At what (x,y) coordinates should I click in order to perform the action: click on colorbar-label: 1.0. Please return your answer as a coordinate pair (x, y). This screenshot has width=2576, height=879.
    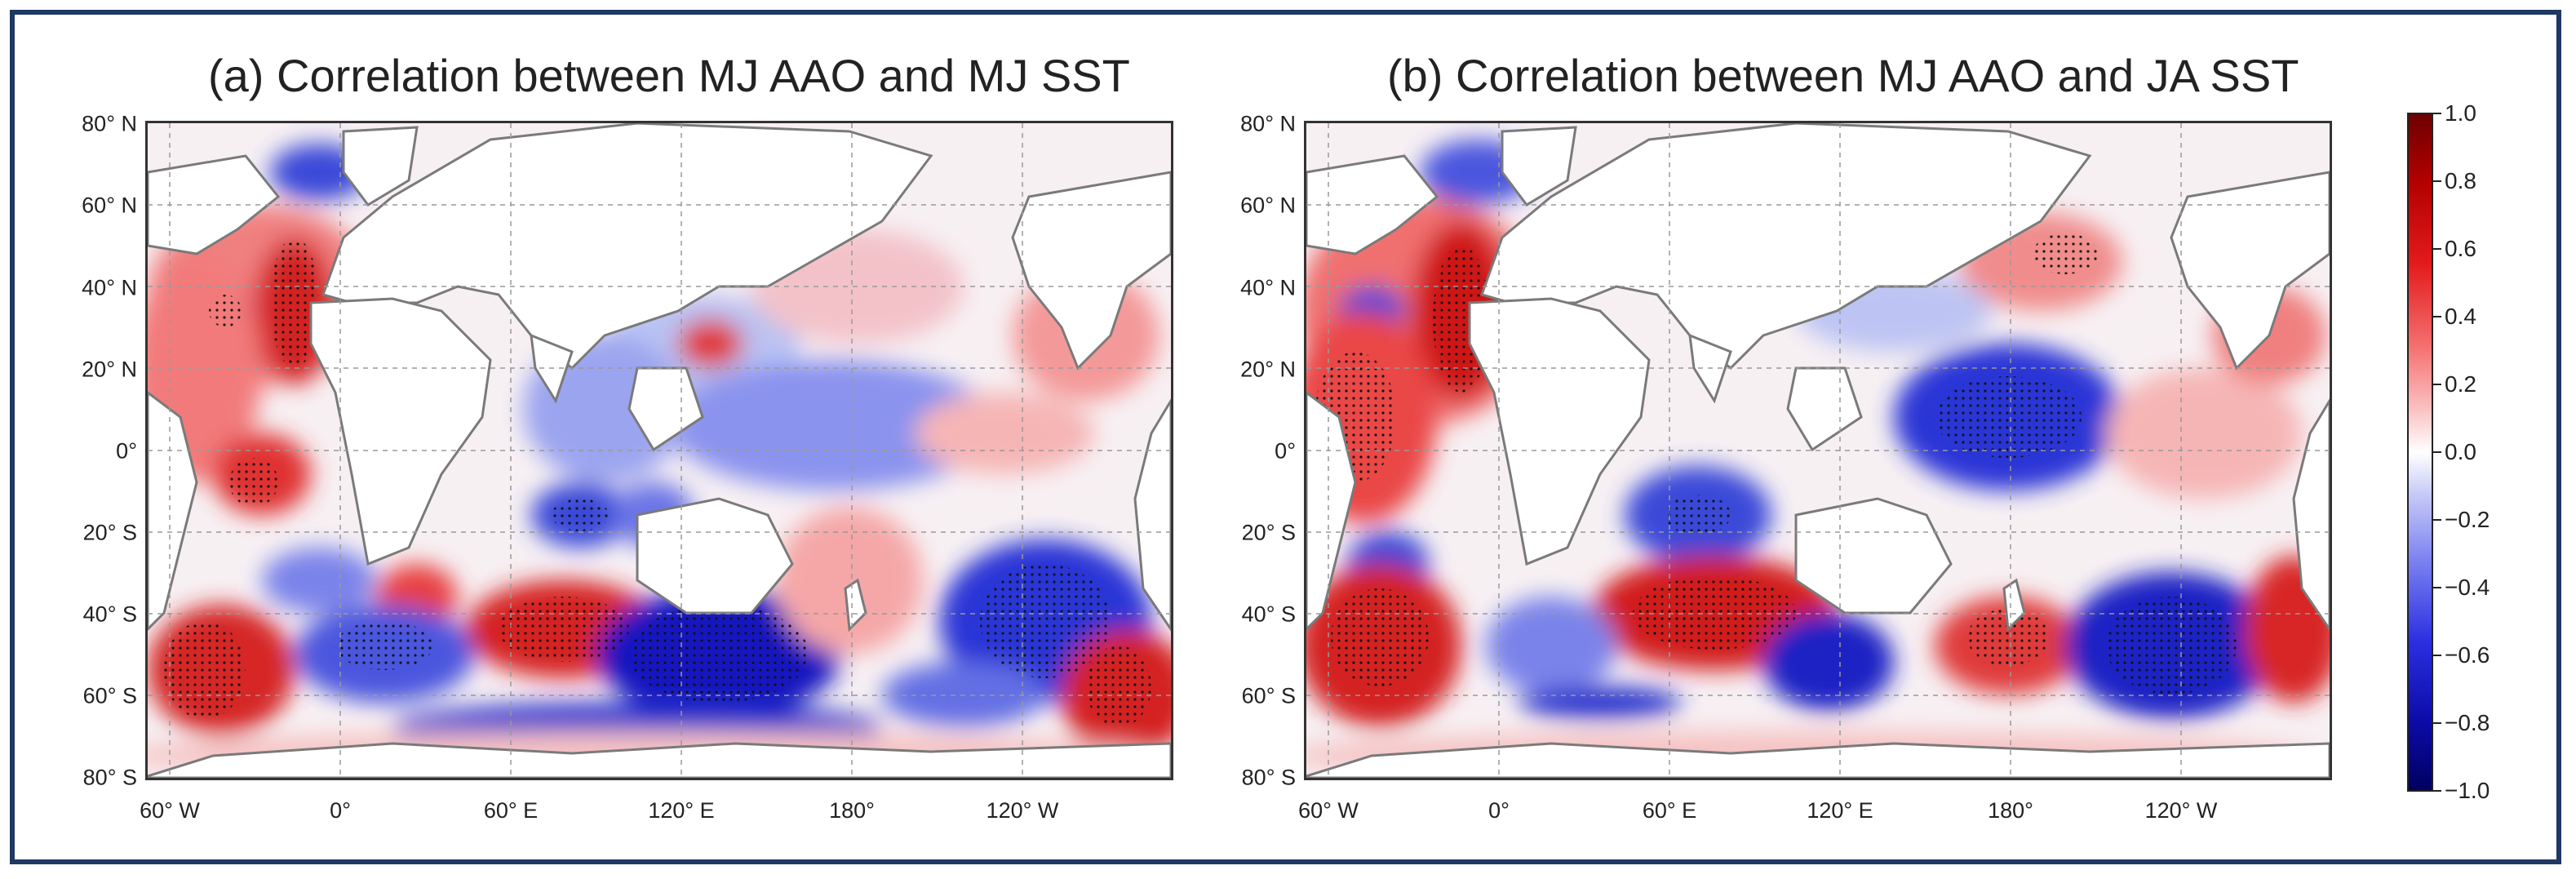
    Looking at the image, I should click on (2460, 113).